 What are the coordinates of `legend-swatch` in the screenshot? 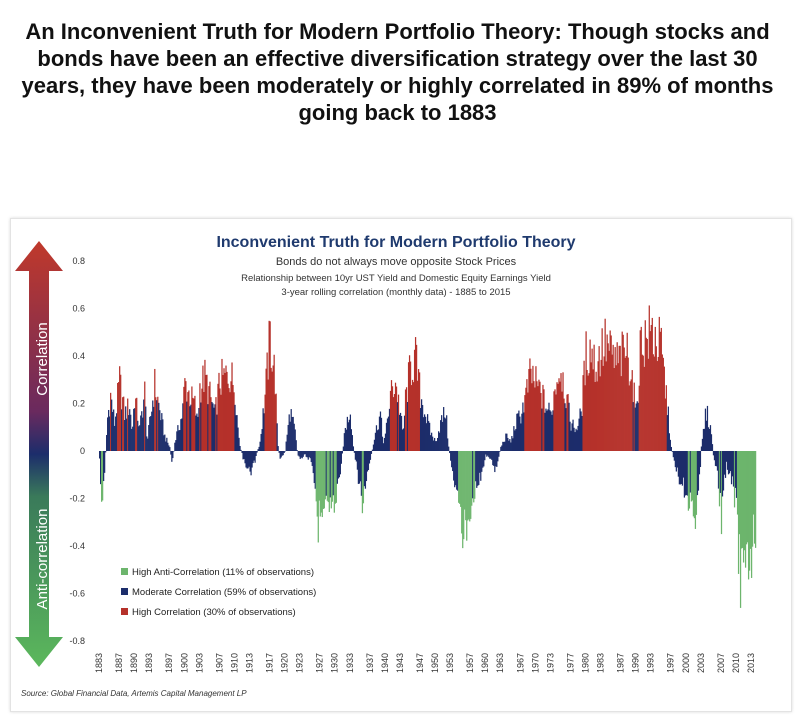 It's located at (124, 611).